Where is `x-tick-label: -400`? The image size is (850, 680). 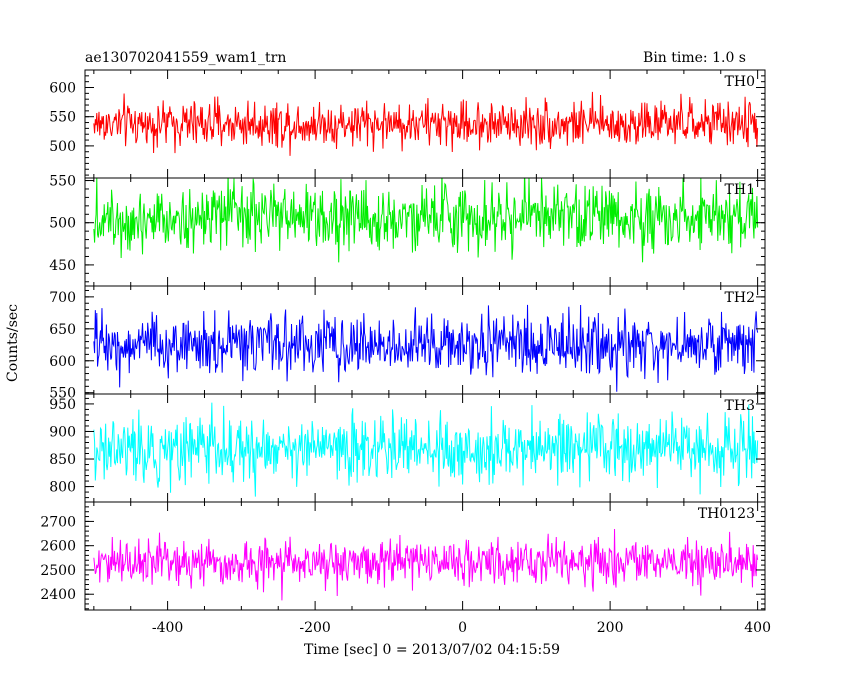 x-tick-label: -400 is located at coordinates (167, 628).